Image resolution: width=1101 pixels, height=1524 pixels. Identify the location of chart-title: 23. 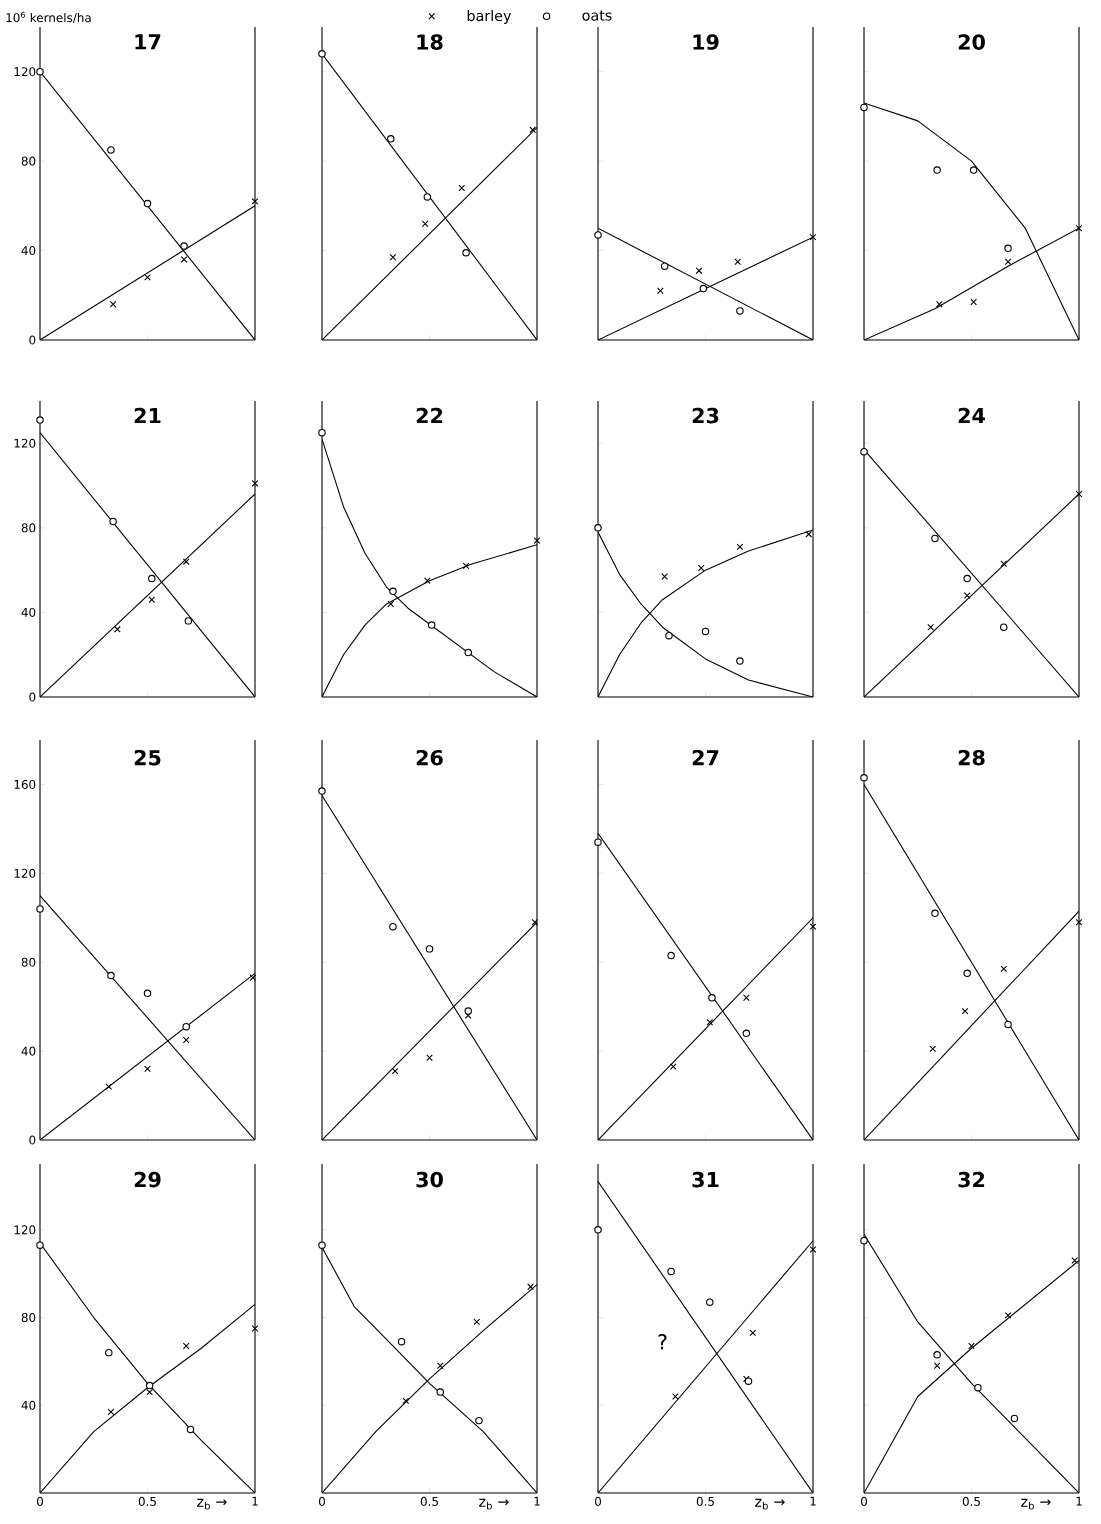
(705, 415).